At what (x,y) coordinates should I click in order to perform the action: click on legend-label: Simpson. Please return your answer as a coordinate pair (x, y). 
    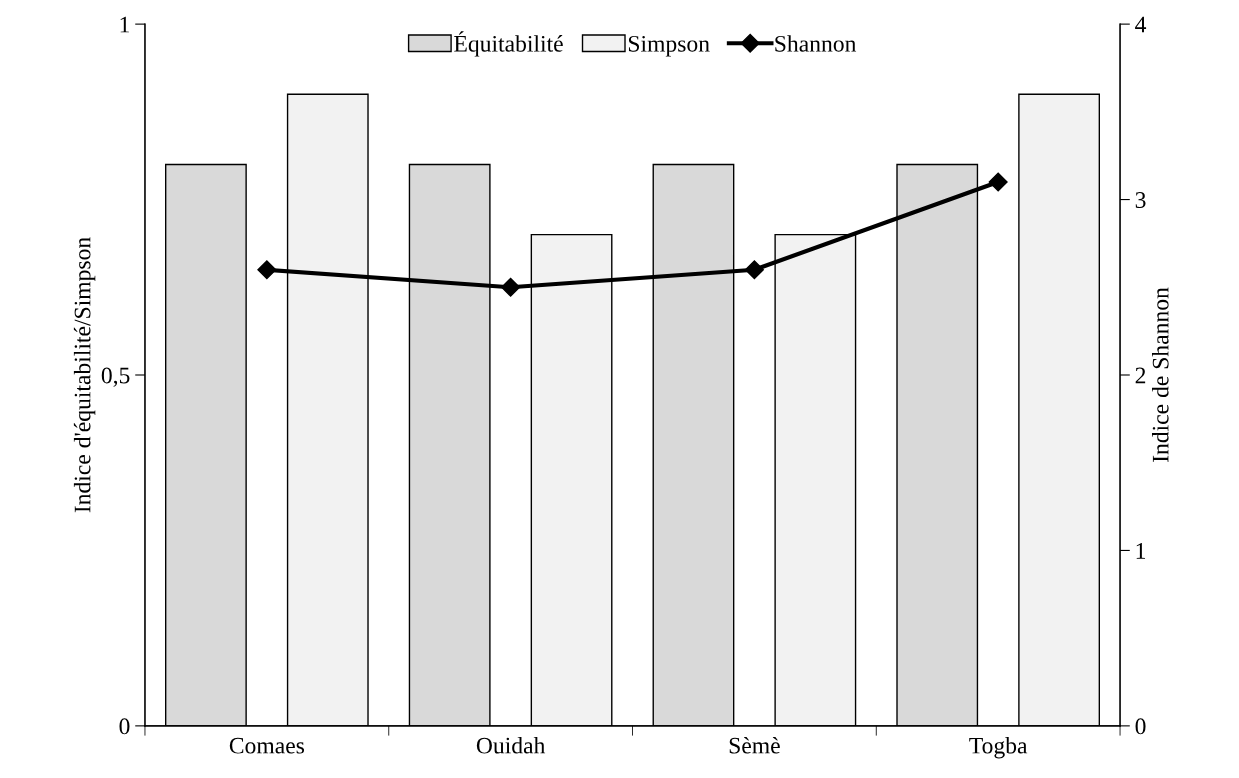
    Looking at the image, I should click on (669, 46).